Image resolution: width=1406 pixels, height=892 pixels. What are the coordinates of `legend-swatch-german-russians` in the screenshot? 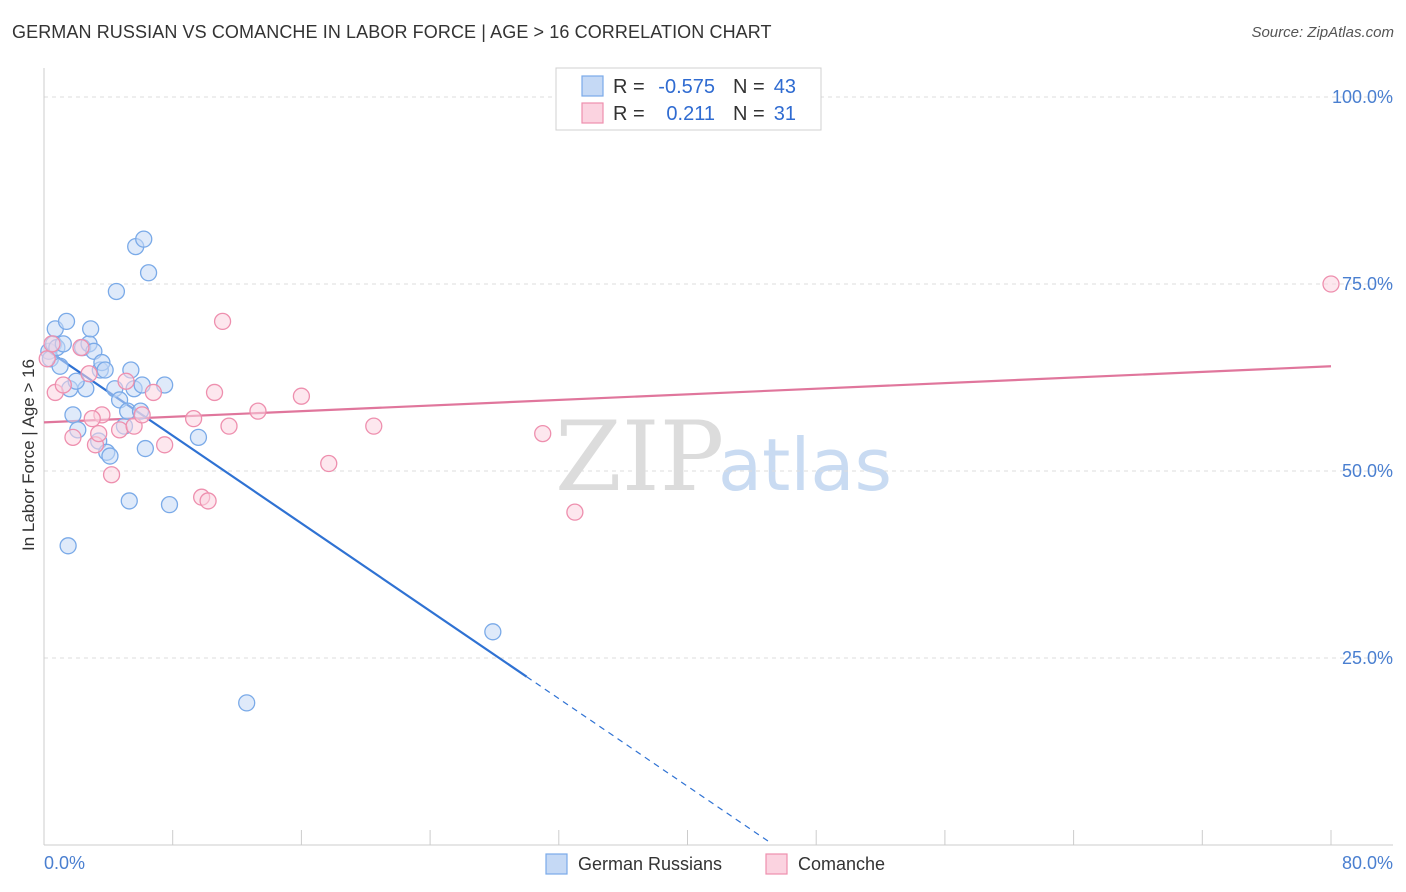 It's located at (592, 86).